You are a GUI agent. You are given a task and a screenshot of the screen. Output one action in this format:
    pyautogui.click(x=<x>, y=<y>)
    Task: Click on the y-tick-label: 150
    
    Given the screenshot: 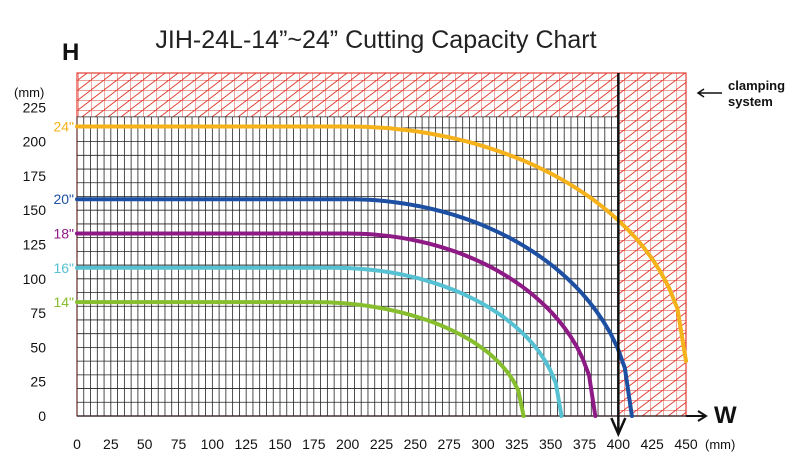 What is the action you would take?
    pyautogui.click(x=35, y=210)
    